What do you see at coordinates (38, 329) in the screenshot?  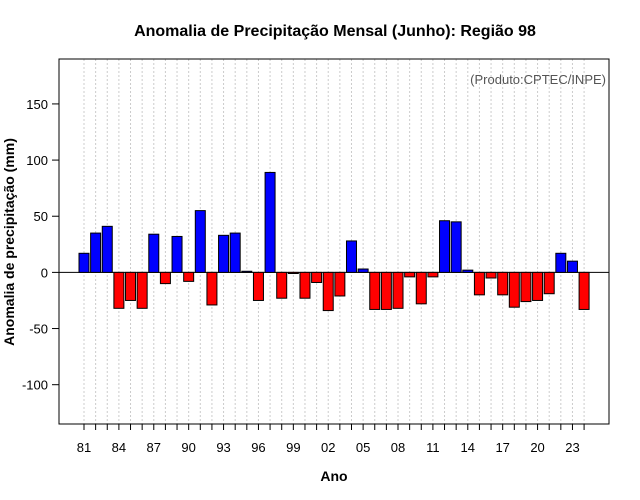 I see `y-tick-label: -50` at bounding box center [38, 329].